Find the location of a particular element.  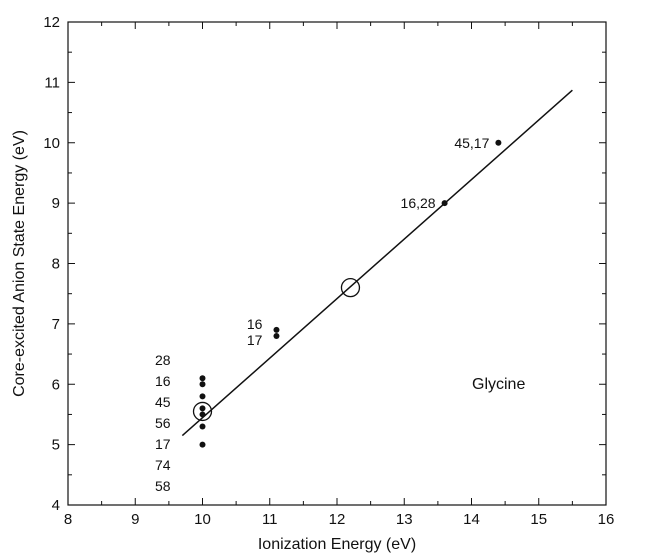

y-tick-label: 4 is located at coordinates (56, 505).